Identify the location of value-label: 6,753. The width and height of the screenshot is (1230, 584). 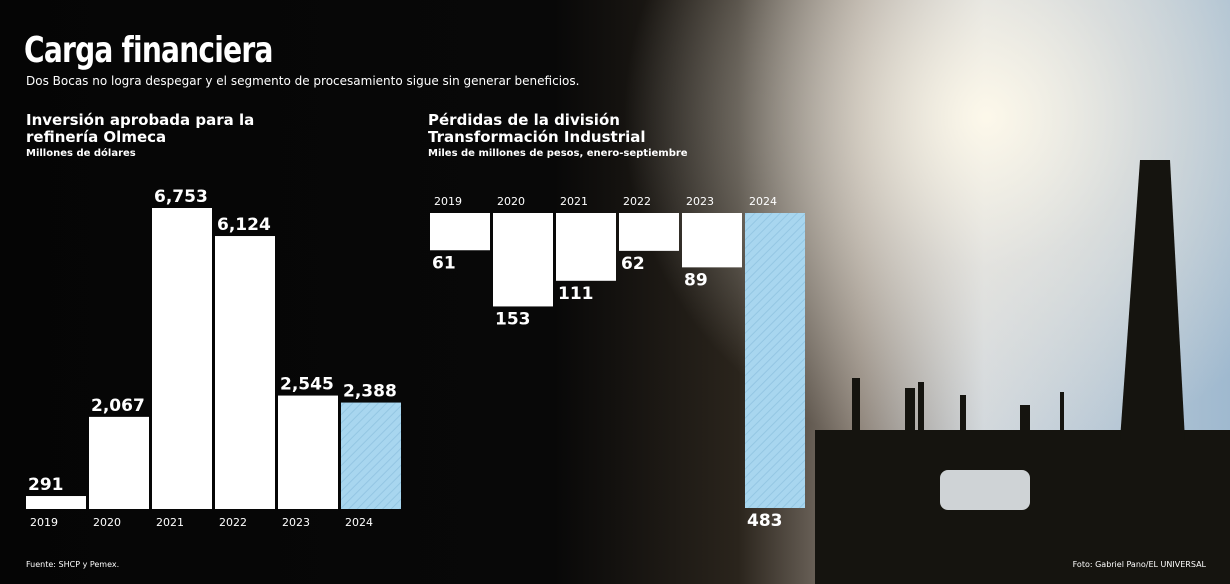
(181, 197).